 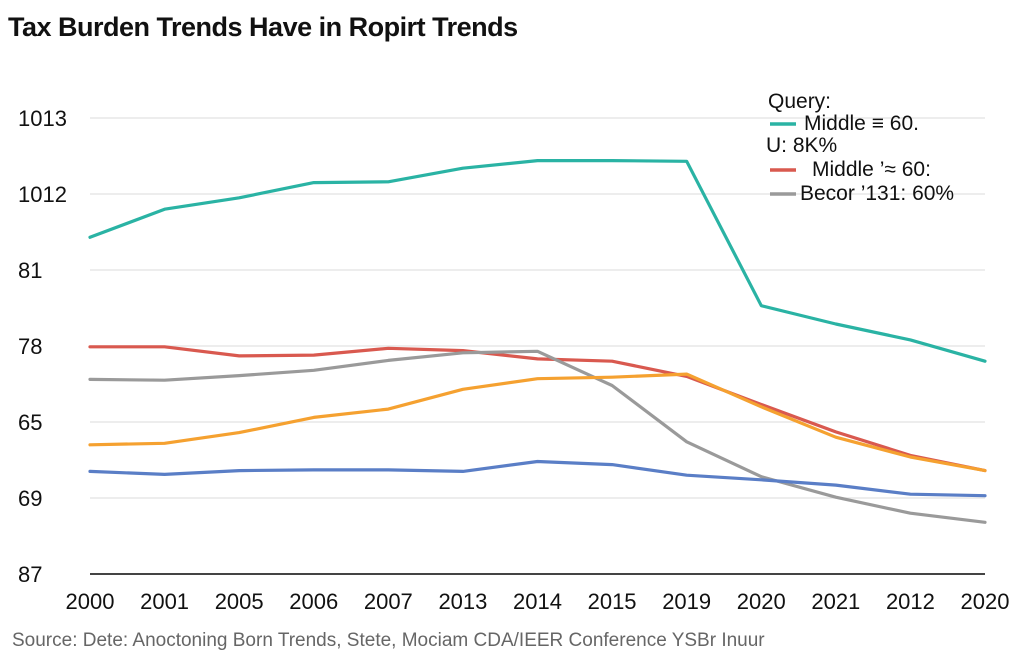 What do you see at coordinates (871, 169) in the screenshot?
I see `legend-entry-label: Middle ’≈ 60:` at bounding box center [871, 169].